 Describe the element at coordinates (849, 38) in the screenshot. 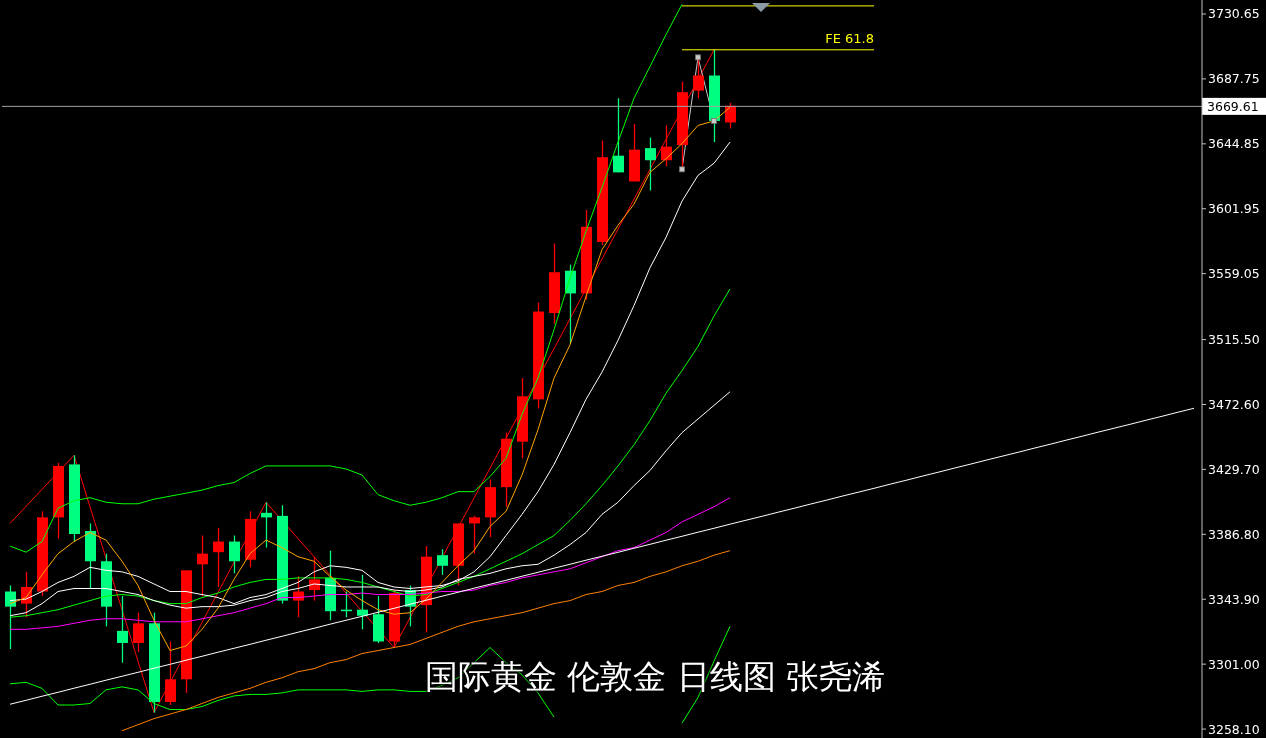

I see `series-label: FE 61.8` at that location.